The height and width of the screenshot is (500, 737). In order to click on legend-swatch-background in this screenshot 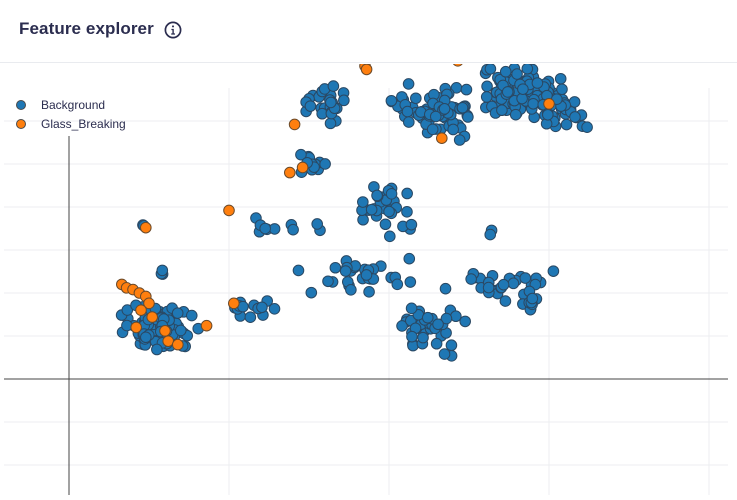, I will do `click(21, 104)`.